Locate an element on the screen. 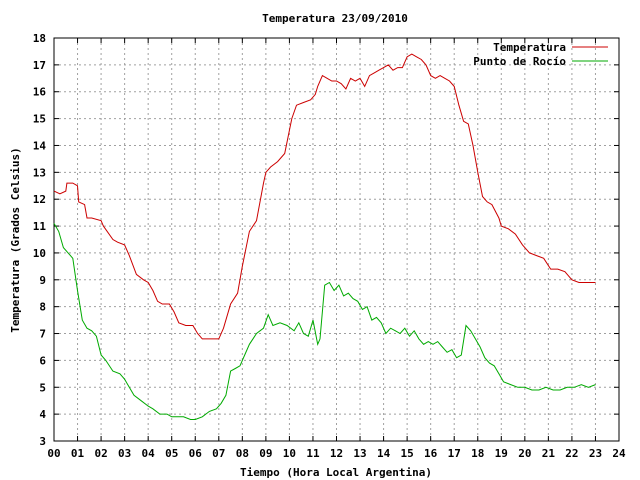  x-tick-label: 17 is located at coordinates (454, 453).